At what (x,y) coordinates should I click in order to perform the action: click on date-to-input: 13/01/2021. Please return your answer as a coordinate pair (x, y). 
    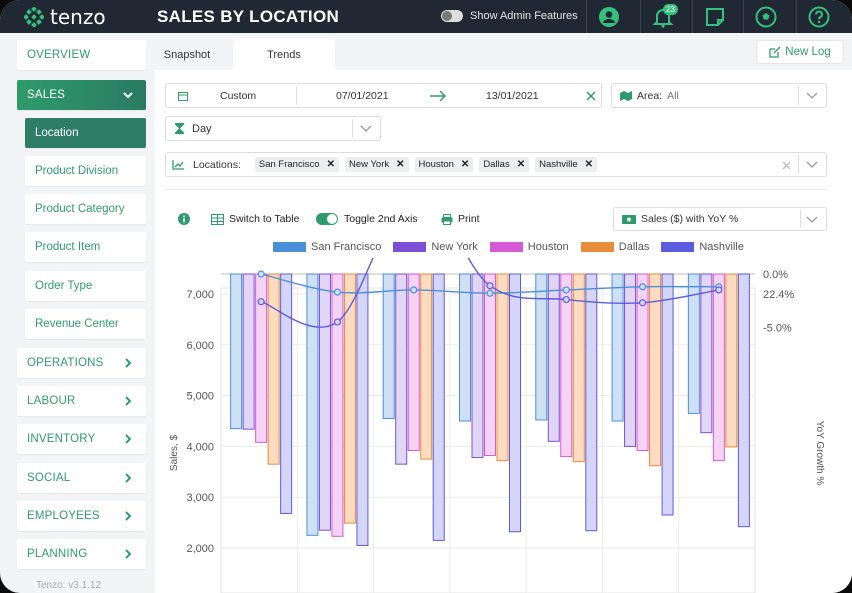
    Looking at the image, I should click on (512, 95).